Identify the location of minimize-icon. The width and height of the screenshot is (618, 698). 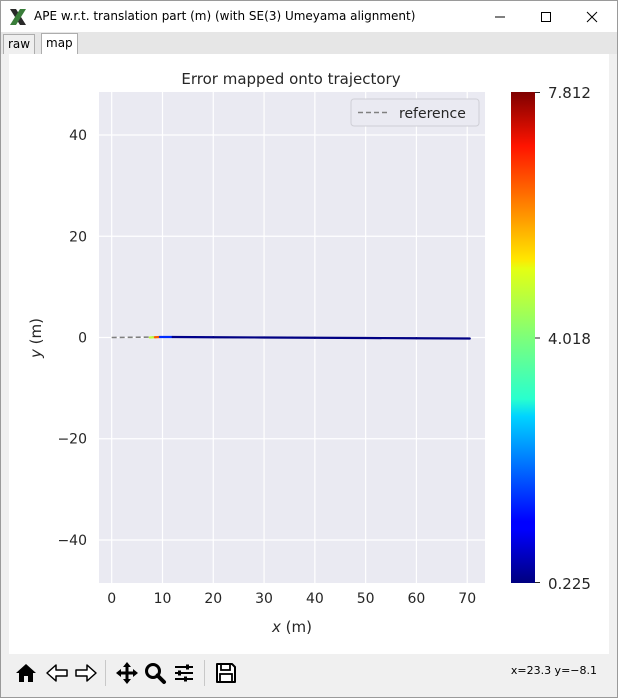
(500, 16).